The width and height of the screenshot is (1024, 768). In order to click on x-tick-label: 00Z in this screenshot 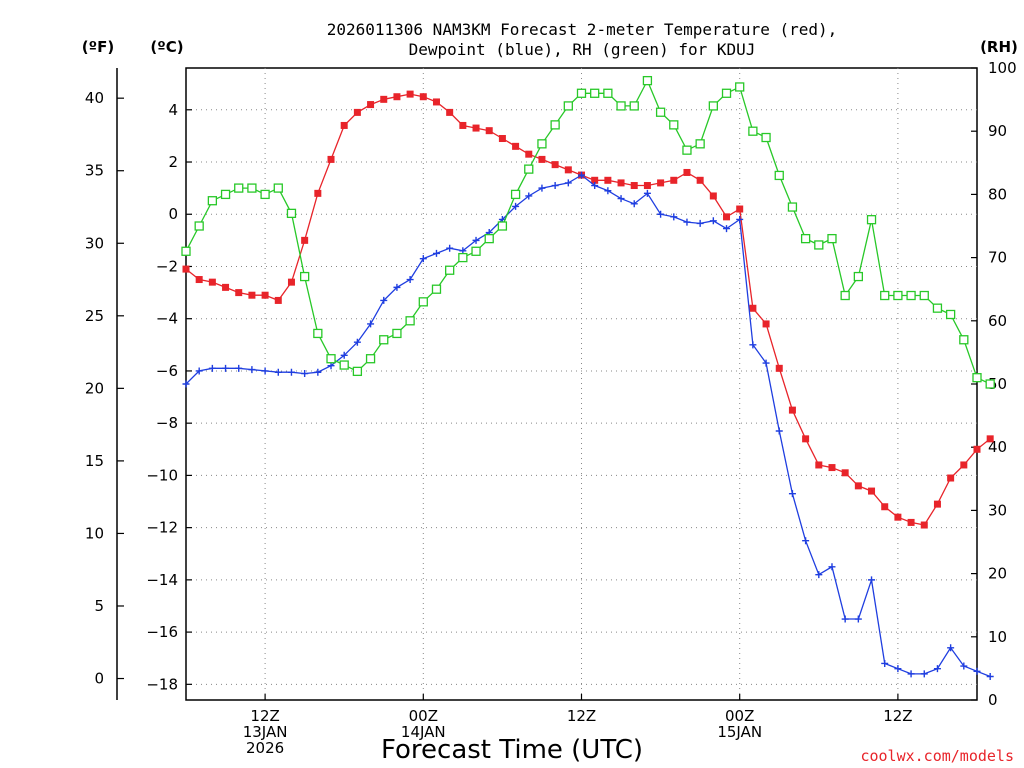, I will do `click(423, 716)`.